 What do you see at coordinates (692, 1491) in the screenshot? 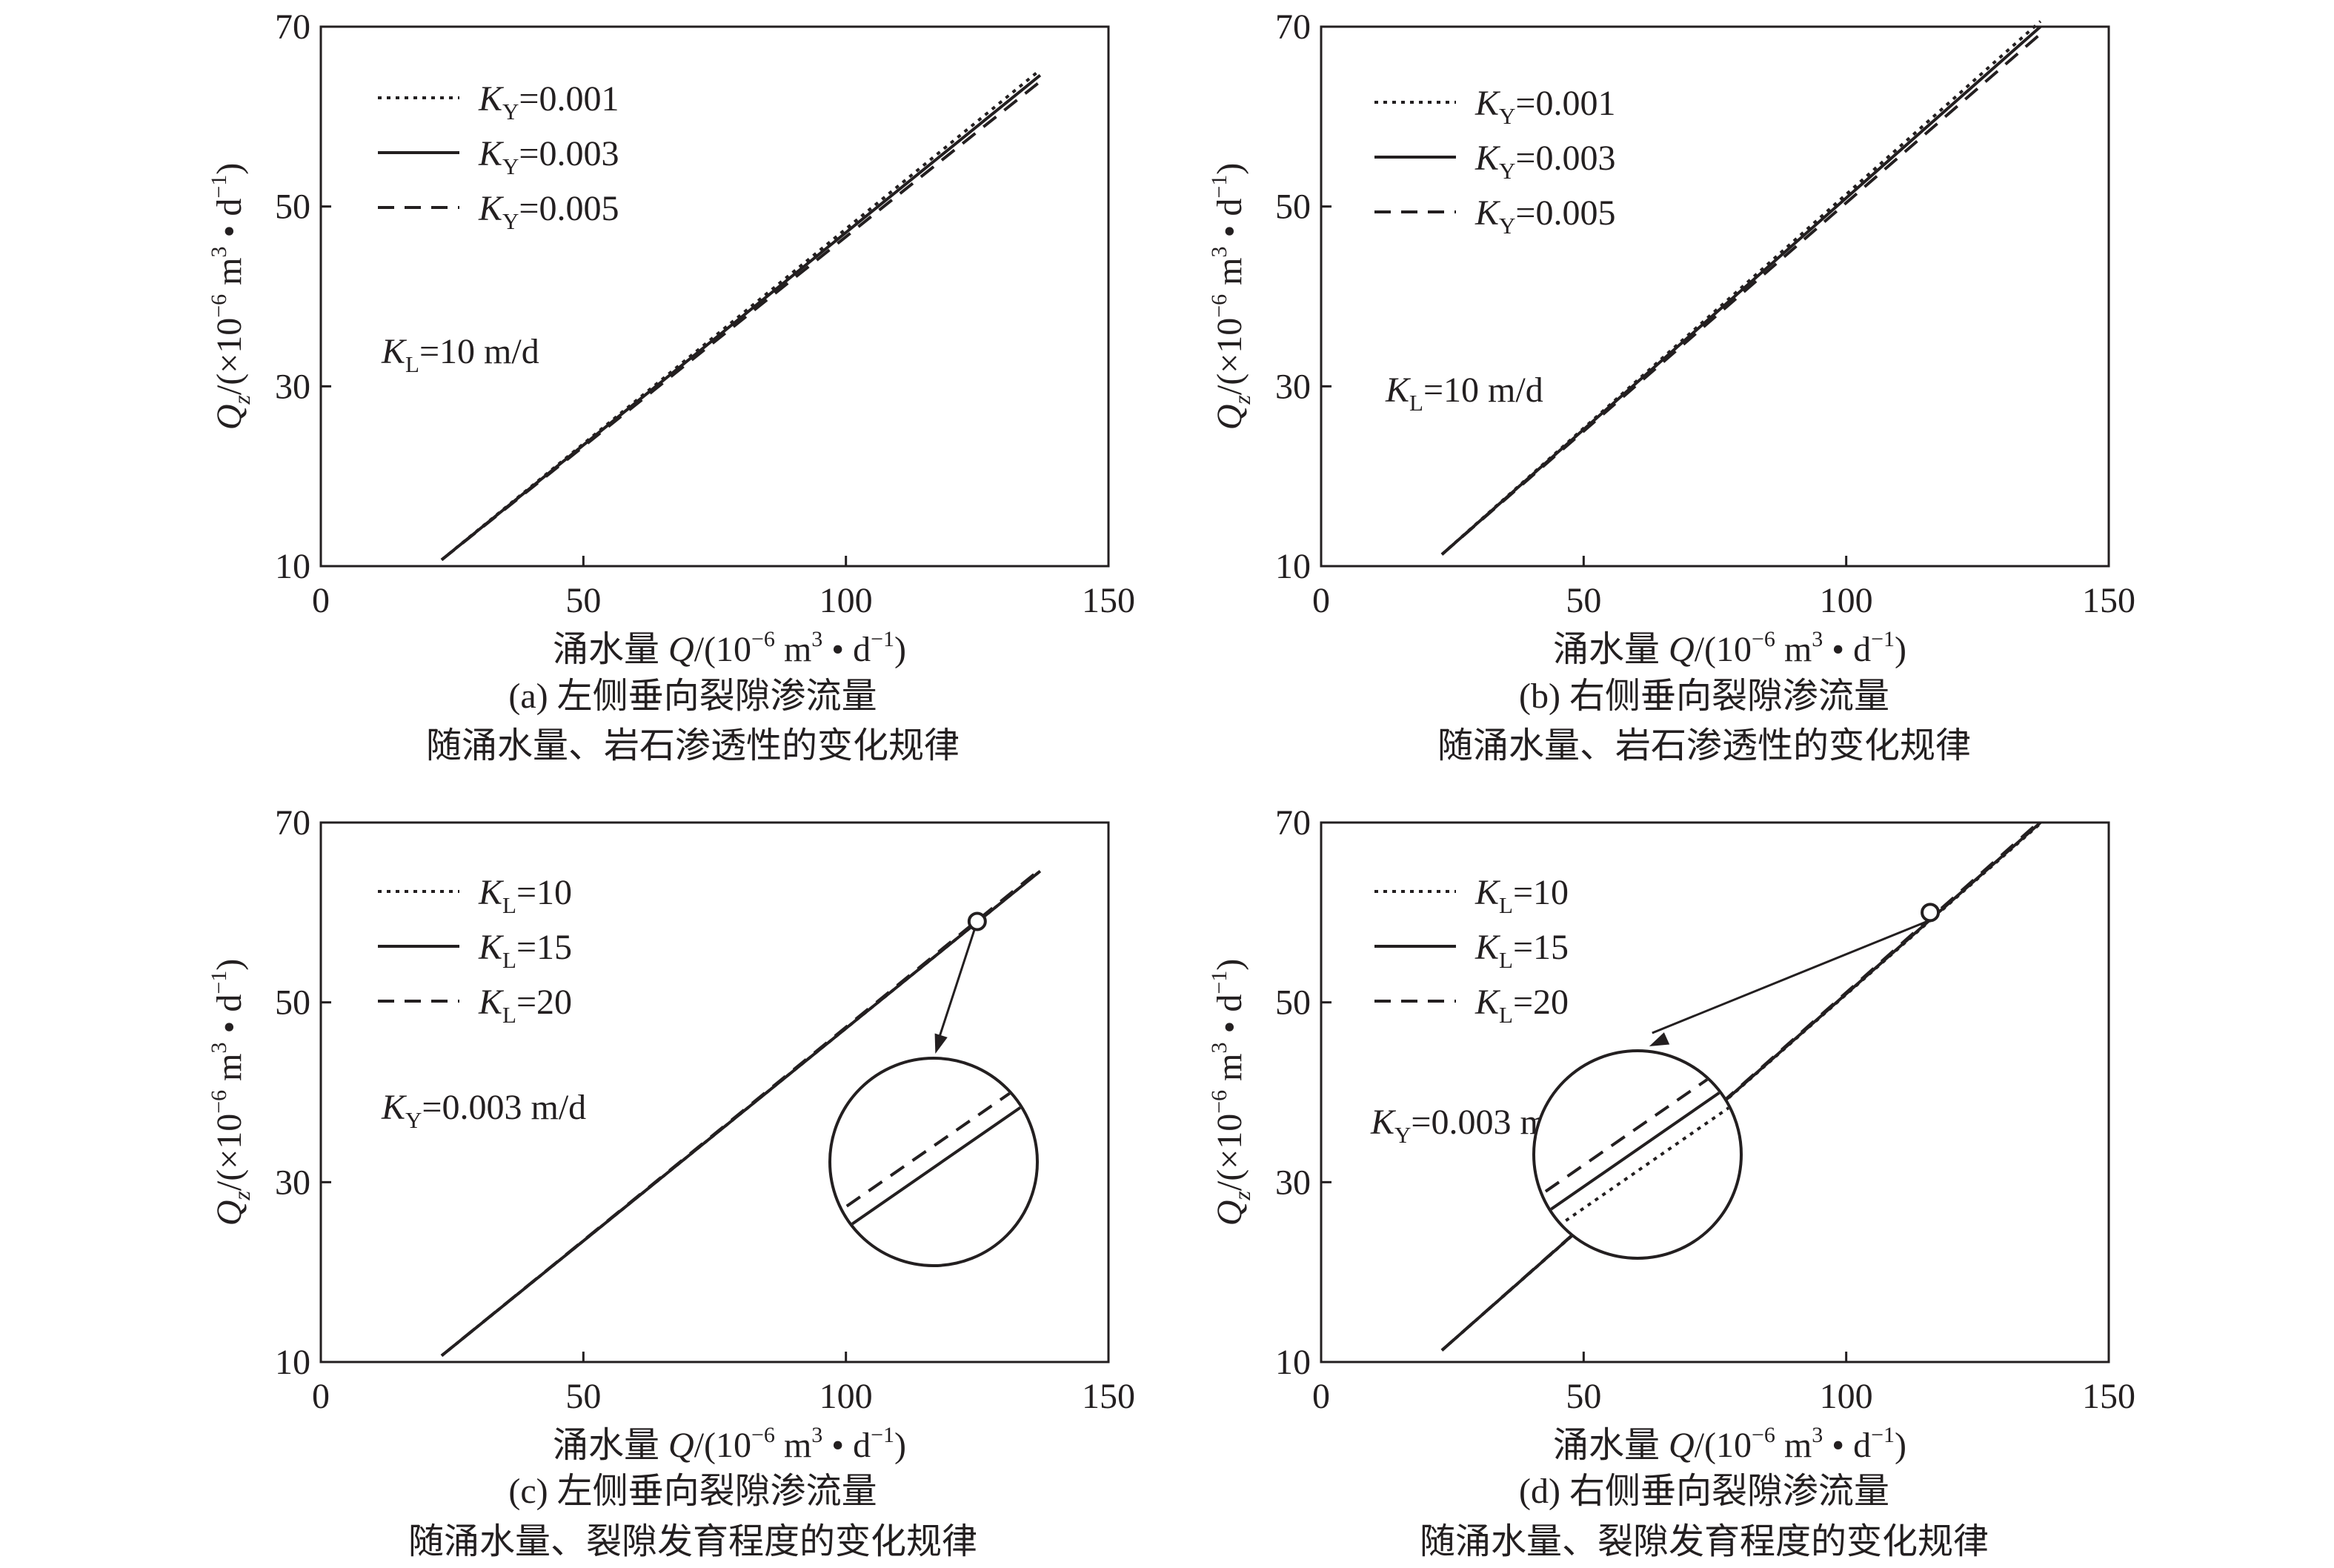
I see `panel-caption-line1: (c) 左侧垂向裂隙渗流量` at bounding box center [692, 1491].